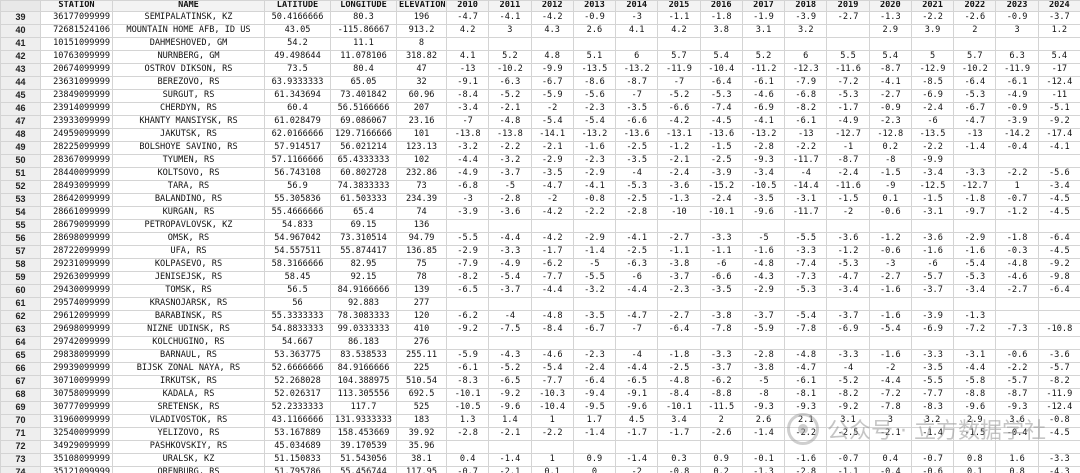 This screenshot has height=473, width=1080. What do you see at coordinates (763, 356) in the screenshot?
I see `cell-year-2017: -2.8` at bounding box center [763, 356].